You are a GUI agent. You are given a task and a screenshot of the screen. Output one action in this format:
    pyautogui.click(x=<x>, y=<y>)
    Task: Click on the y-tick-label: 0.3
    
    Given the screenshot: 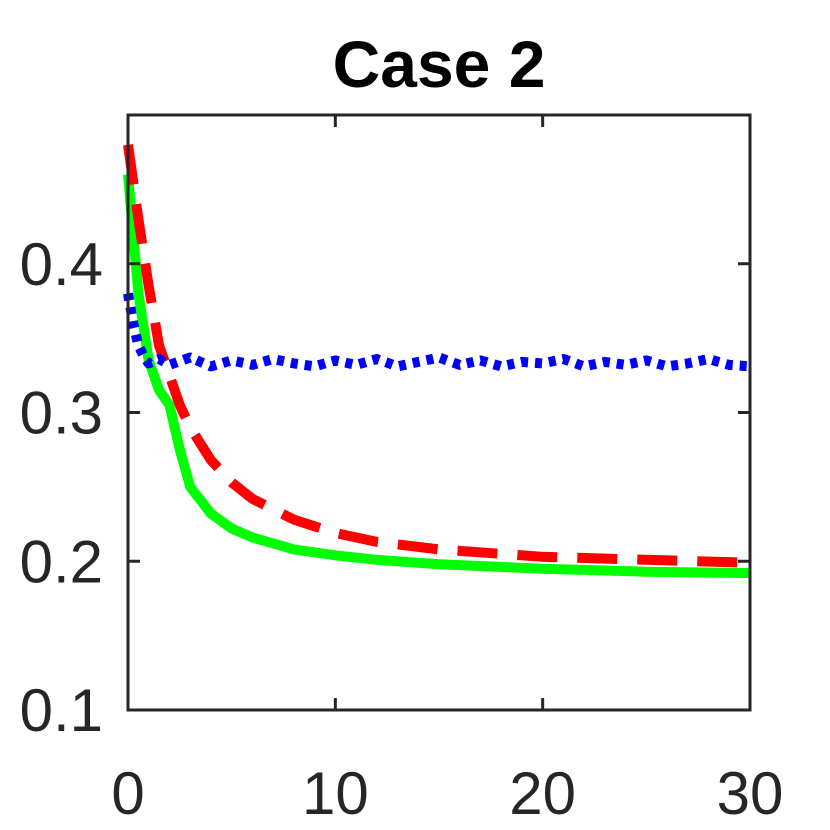 What is the action you would take?
    pyautogui.click(x=61, y=413)
    